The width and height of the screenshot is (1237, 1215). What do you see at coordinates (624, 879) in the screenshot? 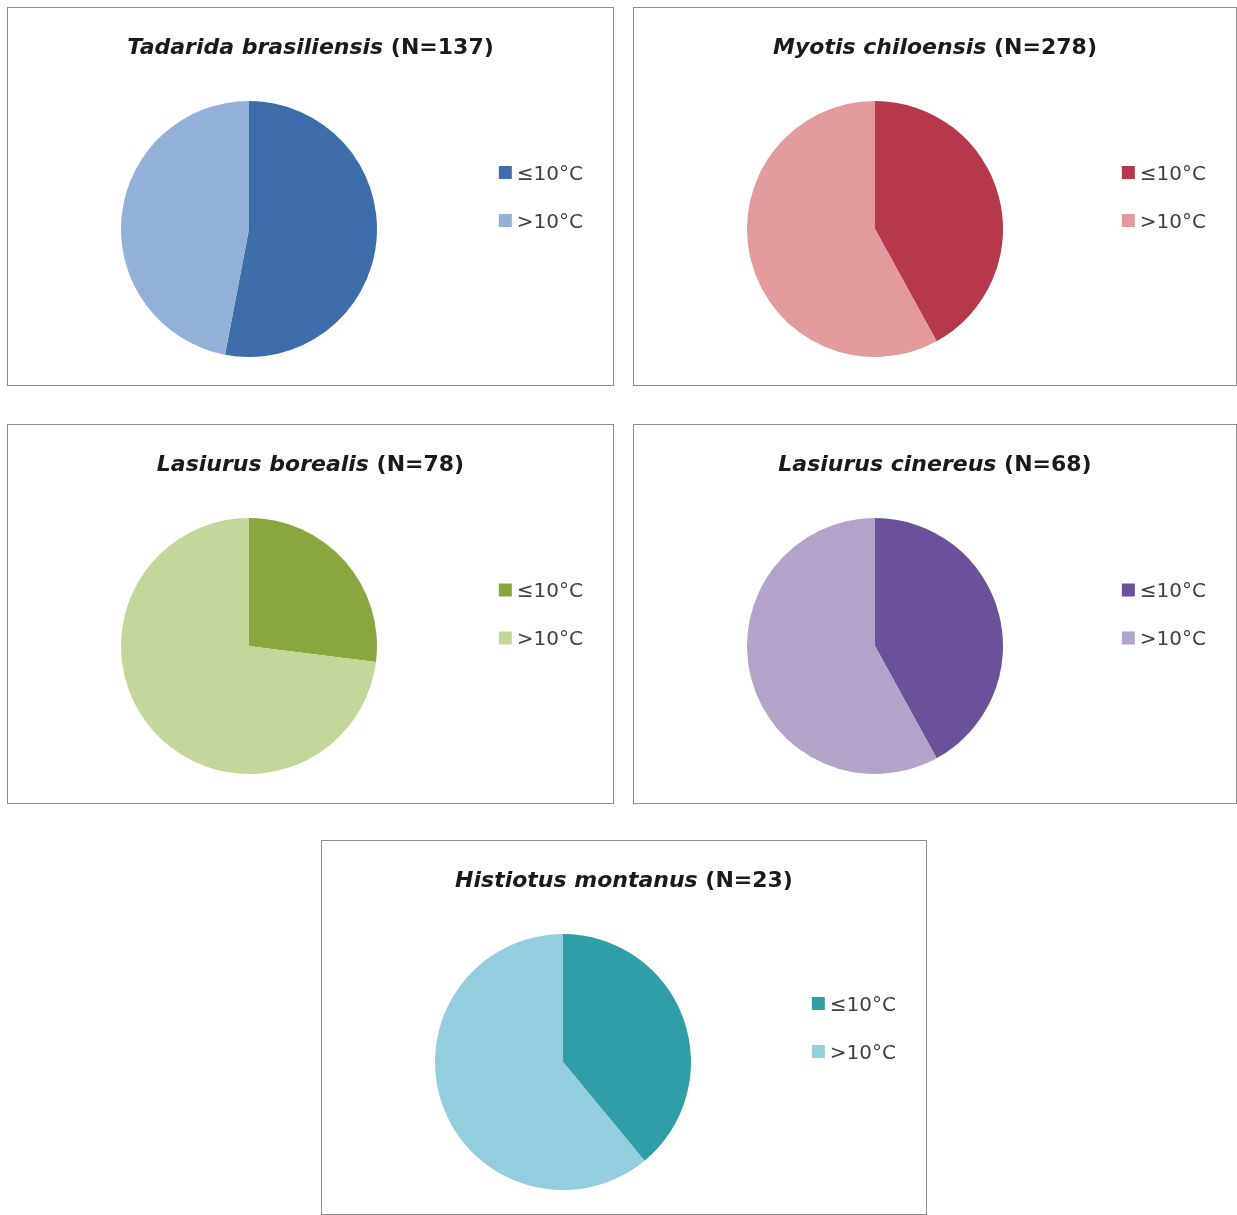
I see `chart-title: Histiotus montanus (N=23)` at bounding box center [624, 879].